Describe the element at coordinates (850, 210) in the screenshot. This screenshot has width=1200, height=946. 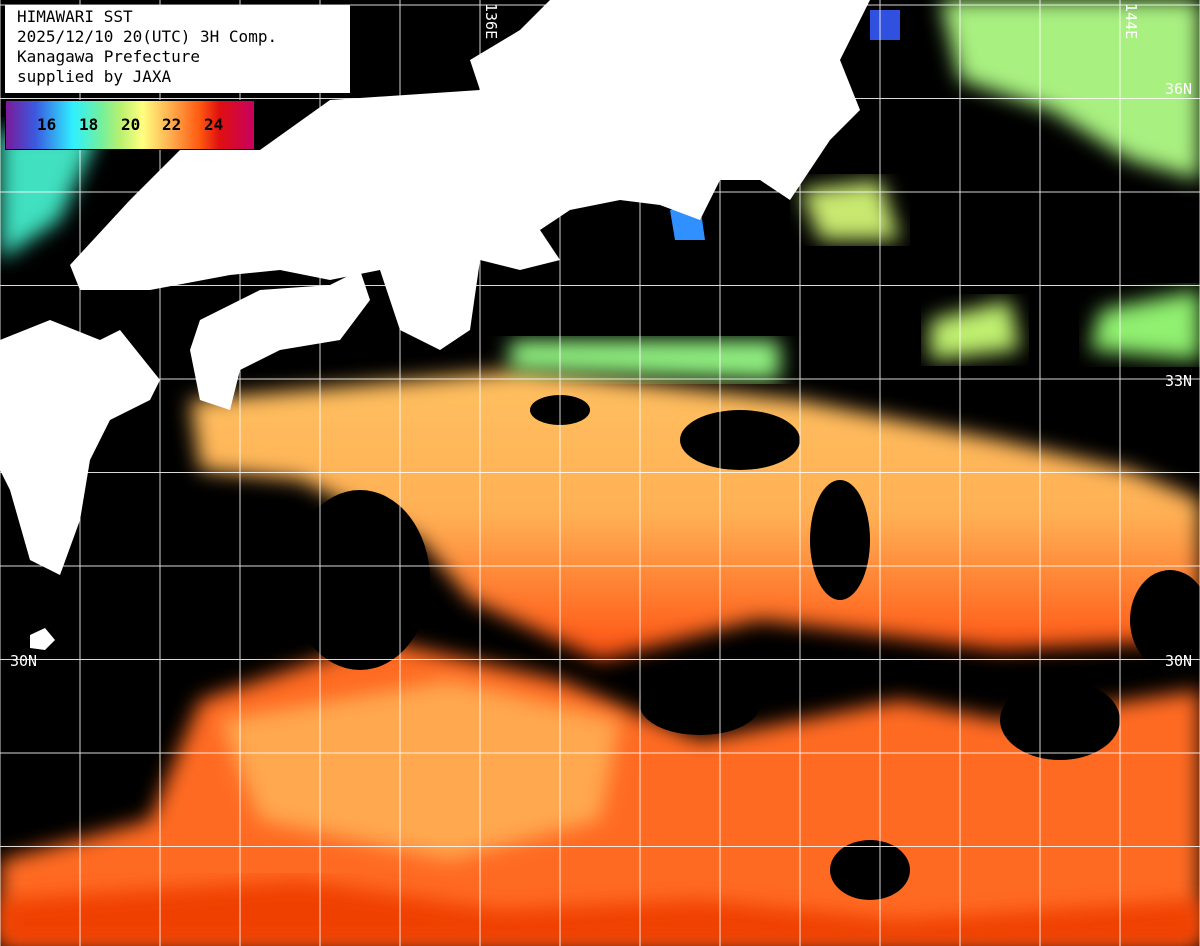
I see `cool-patch-ne2` at that location.